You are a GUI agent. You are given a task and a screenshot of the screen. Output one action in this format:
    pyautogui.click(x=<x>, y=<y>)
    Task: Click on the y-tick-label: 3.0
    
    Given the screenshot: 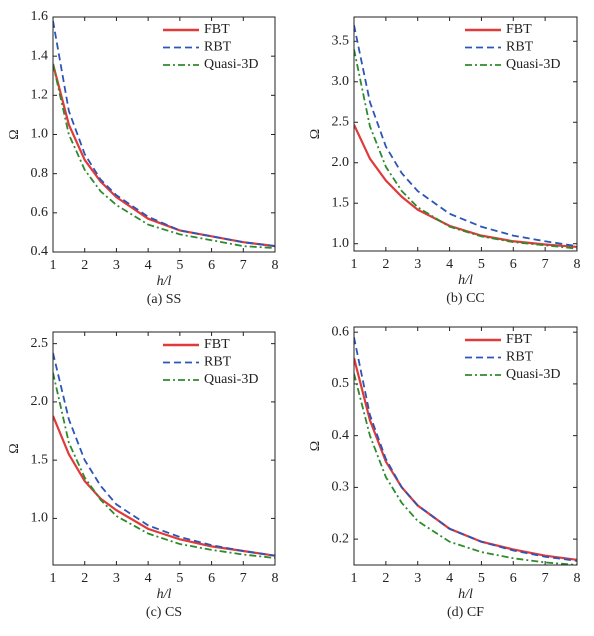 What is the action you would take?
    pyautogui.click(x=341, y=81)
    